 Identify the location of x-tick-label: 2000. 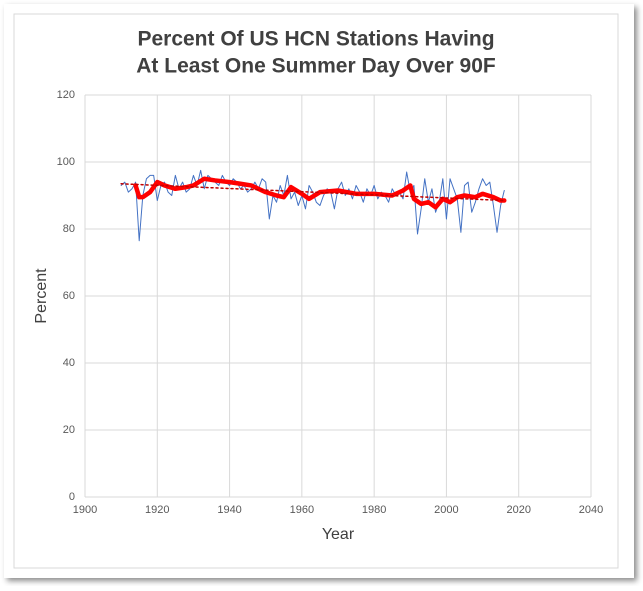
(446, 510).